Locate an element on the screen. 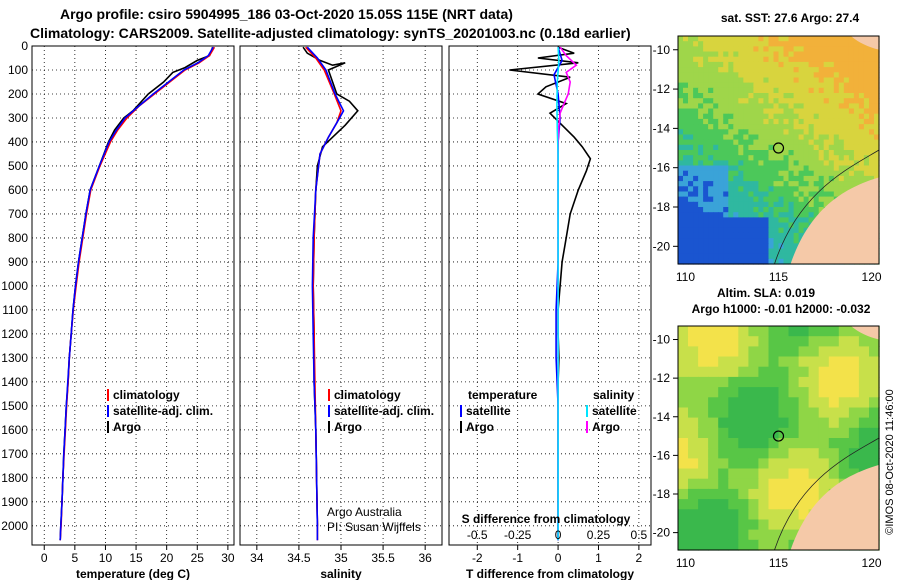 This screenshot has width=900, height=580. map-y-tick-label: -18 is located at coordinates (662, 494).